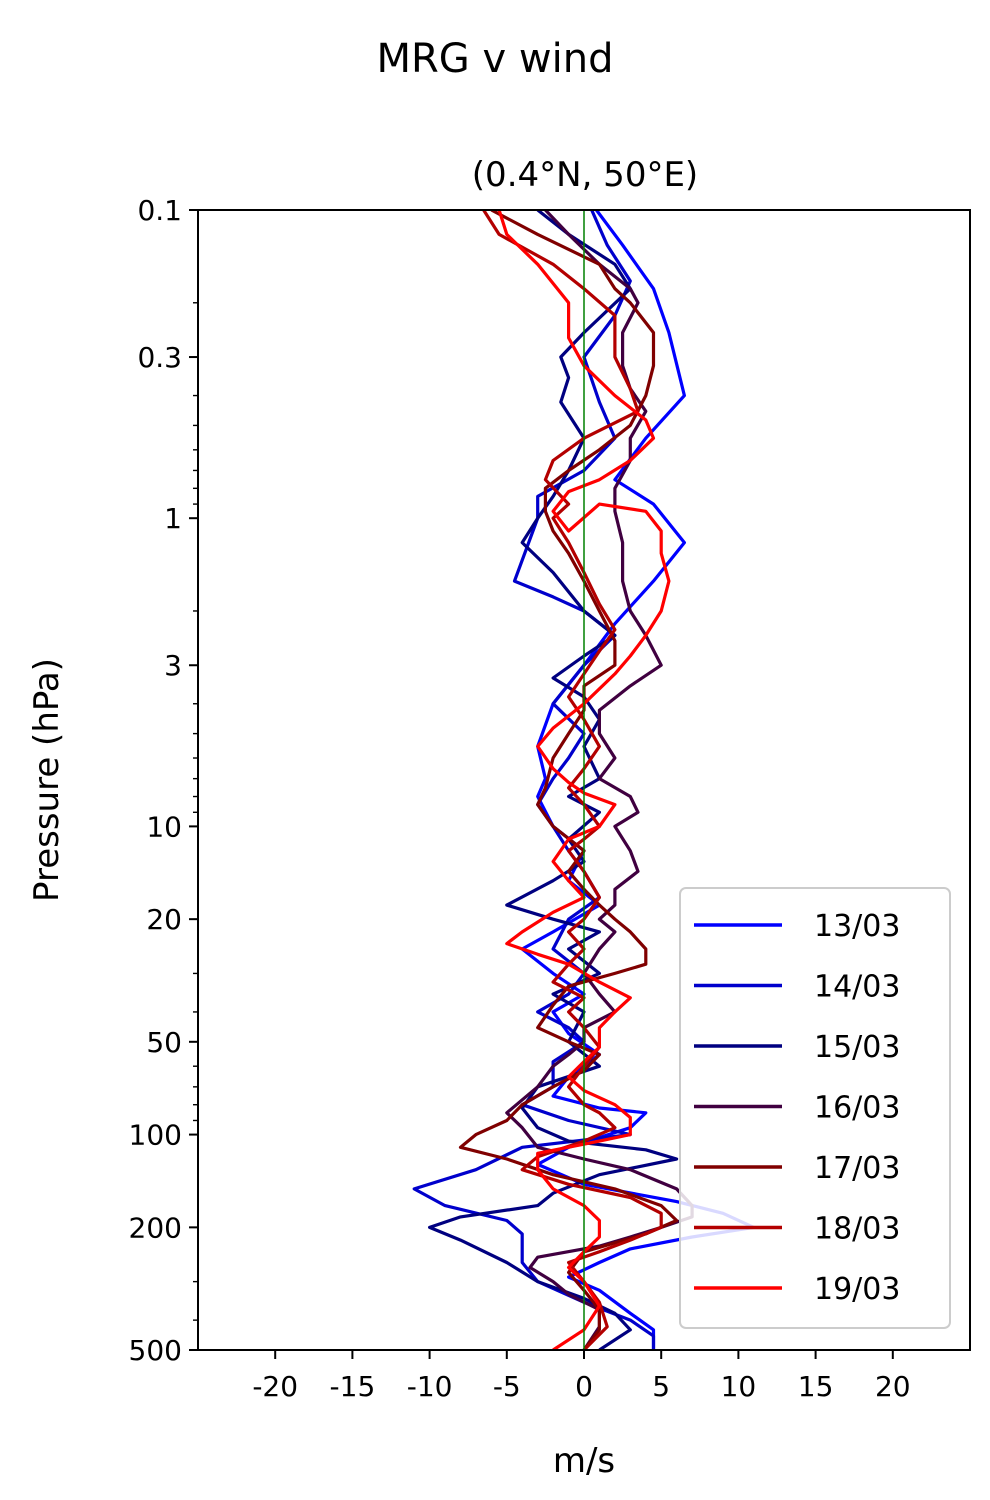 The height and width of the screenshot is (1500, 990). I want to click on legend-label: 15/03, so click(857, 1047).